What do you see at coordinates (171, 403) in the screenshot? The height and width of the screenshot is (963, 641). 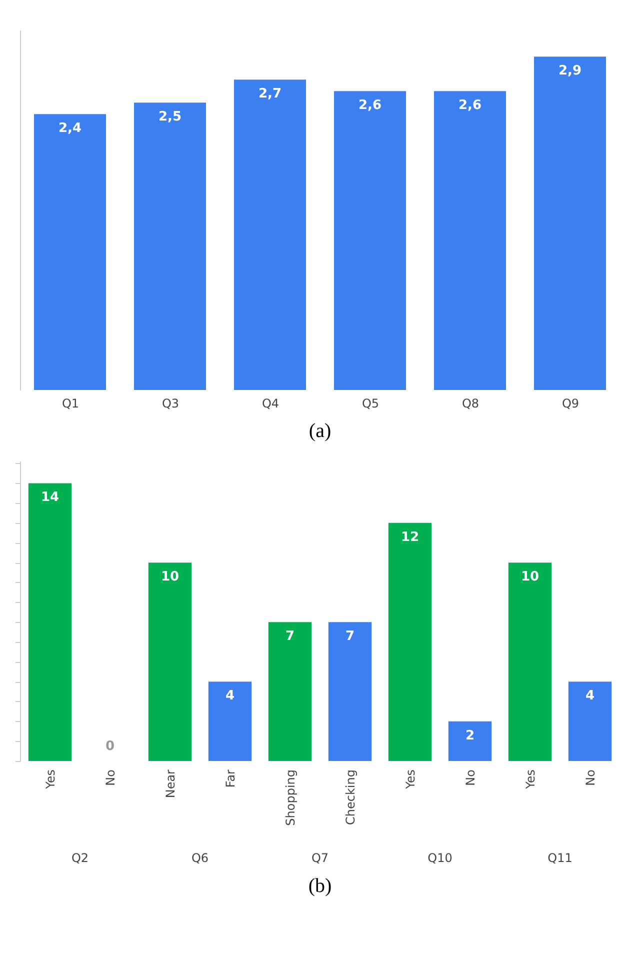 I see `x-tick-label: Q3` at bounding box center [171, 403].